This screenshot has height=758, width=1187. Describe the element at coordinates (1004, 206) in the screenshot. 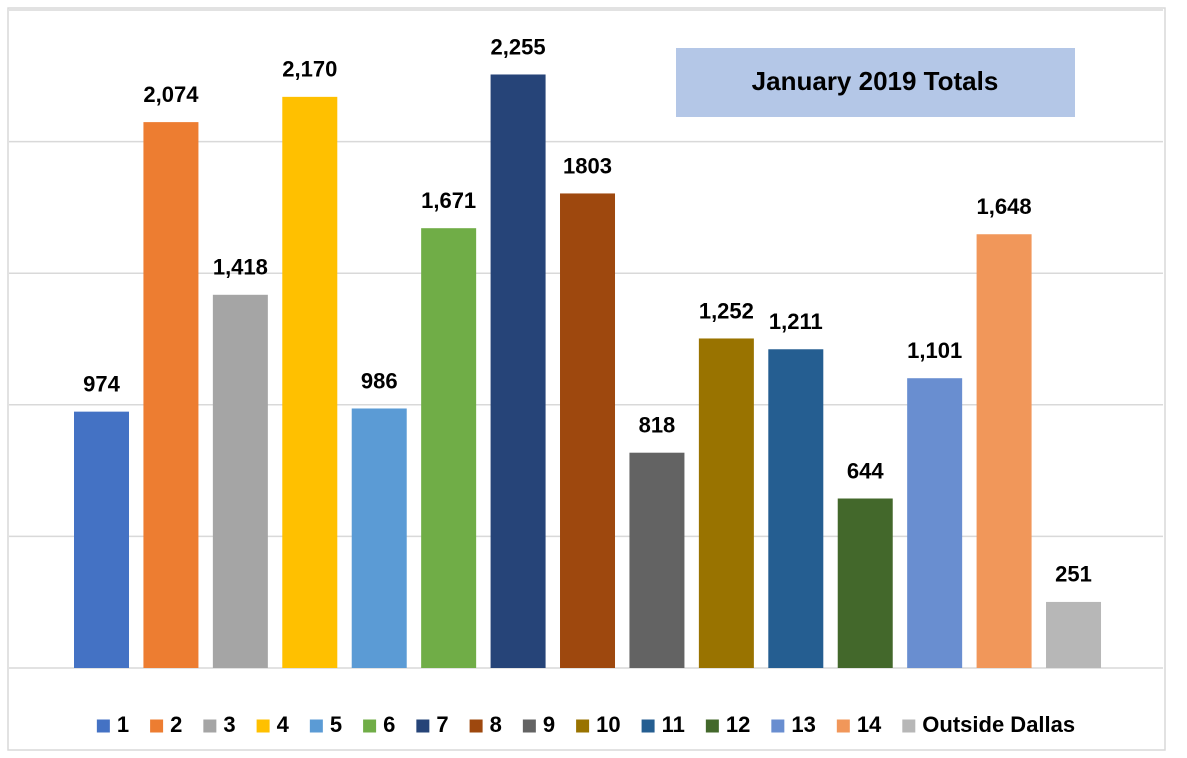

I see `data-label: 1,648` at that location.